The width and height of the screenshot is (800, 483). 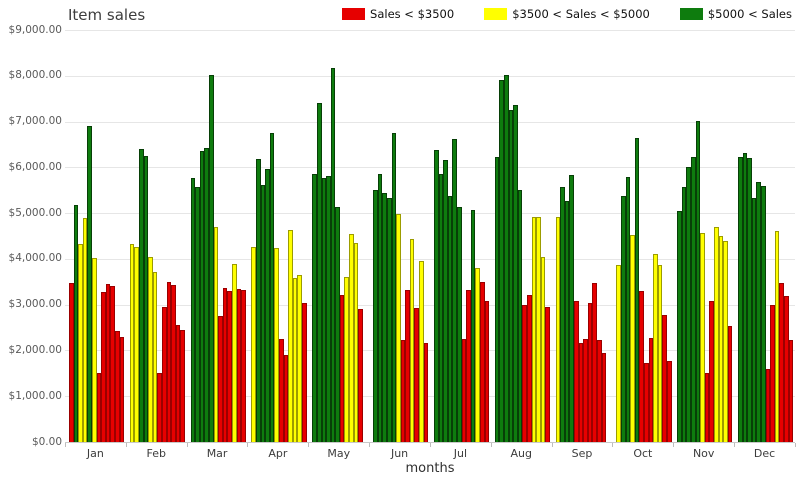 What do you see at coordinates (567, 14) in the screenshot?
I see `legend-item-yellow: $3500 < Sales < $5000` at bounding box center [567, 14].